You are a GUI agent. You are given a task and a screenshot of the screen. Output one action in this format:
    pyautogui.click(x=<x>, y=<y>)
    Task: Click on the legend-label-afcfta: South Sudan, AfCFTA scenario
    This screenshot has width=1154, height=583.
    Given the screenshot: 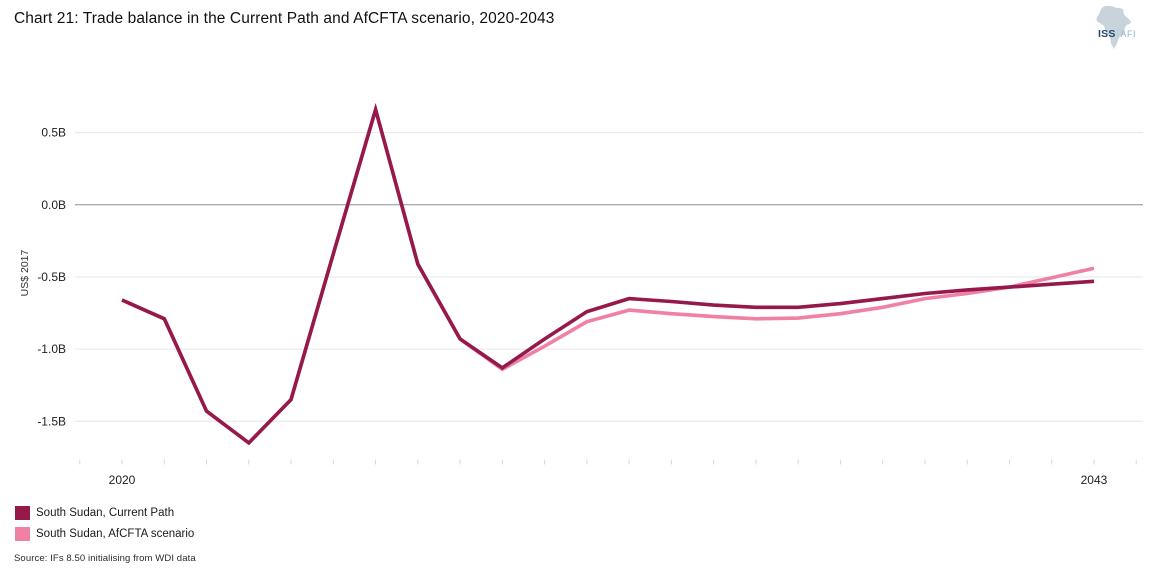 What is the action you would take?
    pyautogui.click(x=115, y=533)
    